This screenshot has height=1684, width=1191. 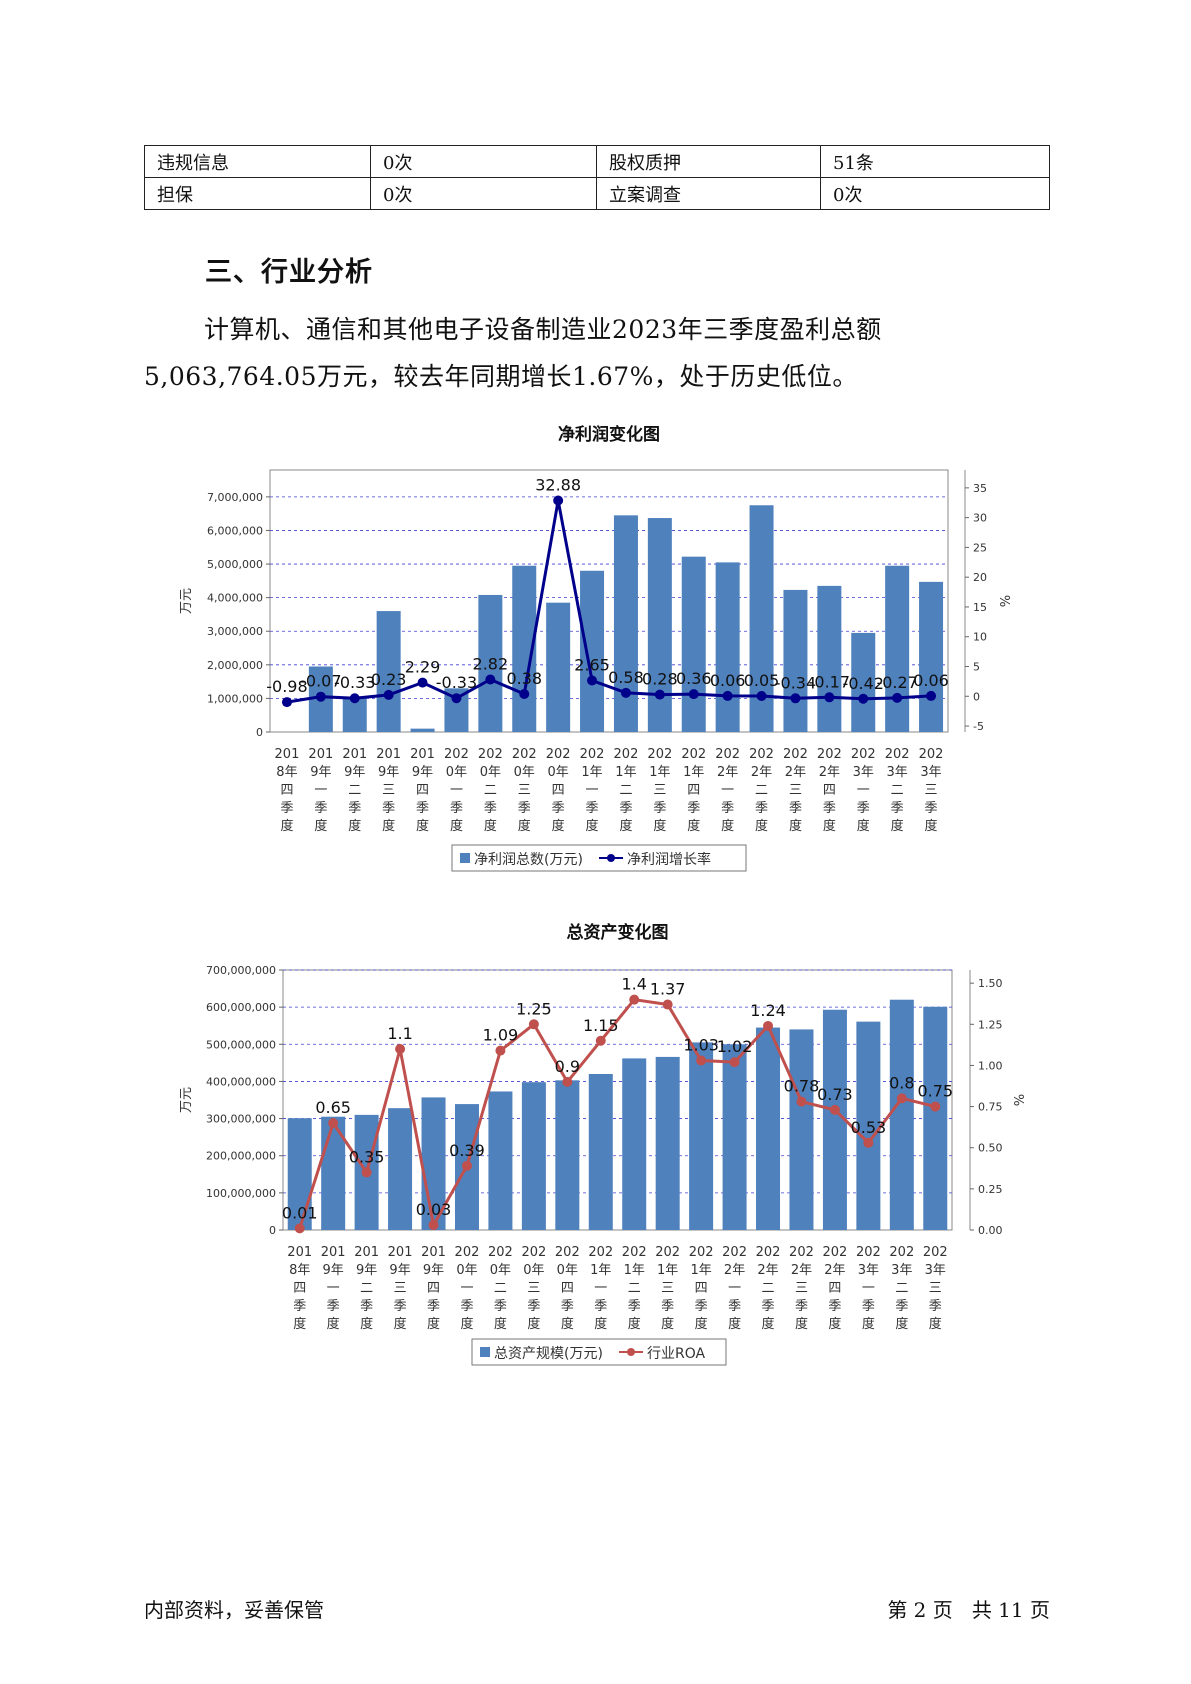 I want to click on y2-tick-label: 1.50, so click(x=990, y=983).